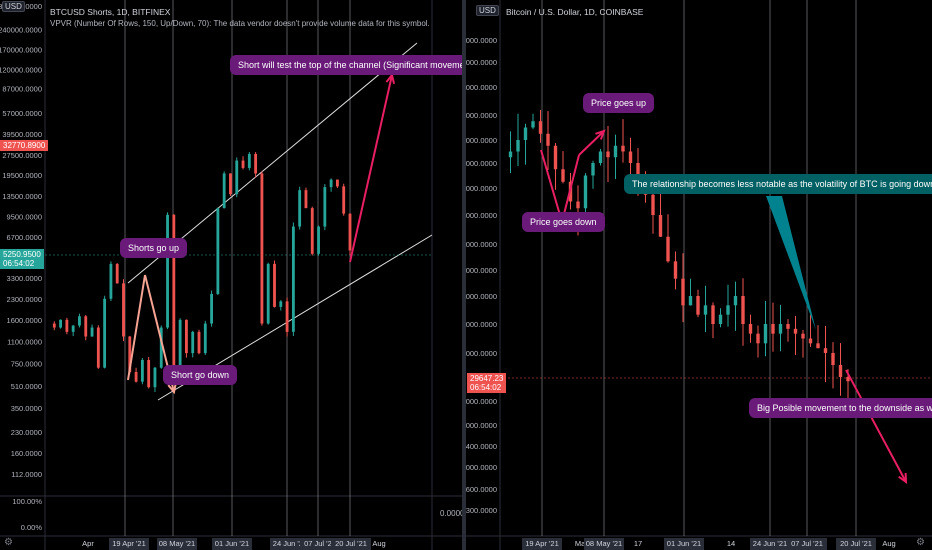  Describe the element at coordinates (24, 237) in the screenshot. I see `y-tick-label: 6700.0000` at that location.